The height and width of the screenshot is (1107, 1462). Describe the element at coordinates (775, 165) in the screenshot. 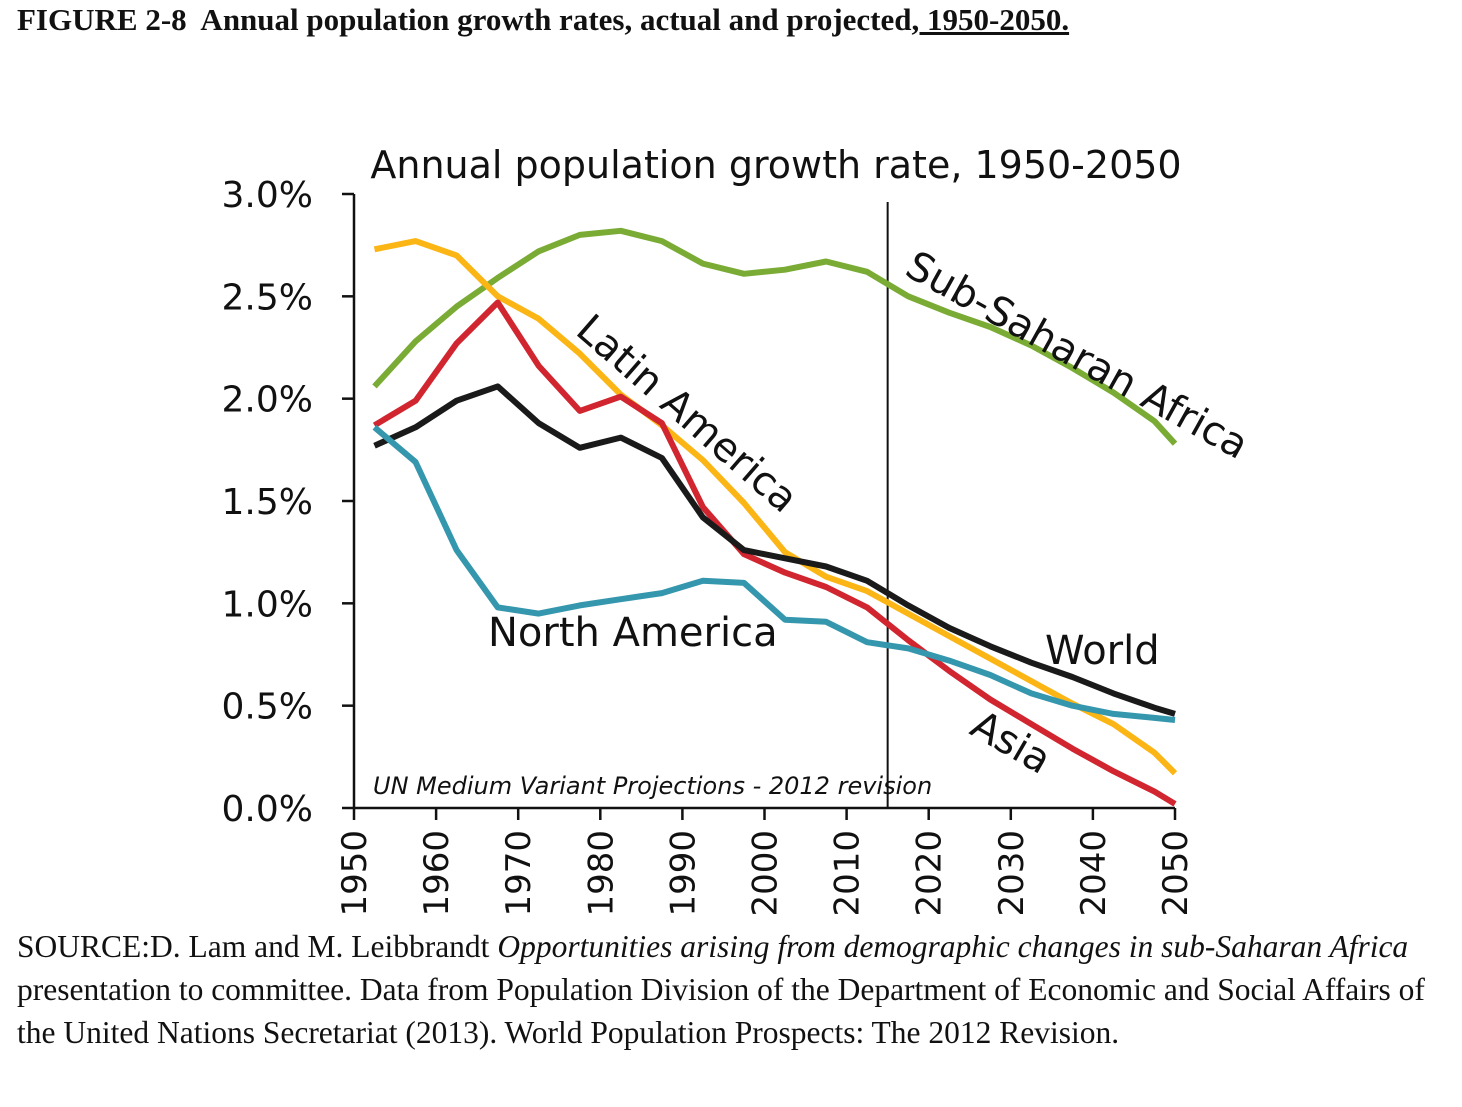

I see `chart-title: Annual population growth rate, 1950-2050` at that location.